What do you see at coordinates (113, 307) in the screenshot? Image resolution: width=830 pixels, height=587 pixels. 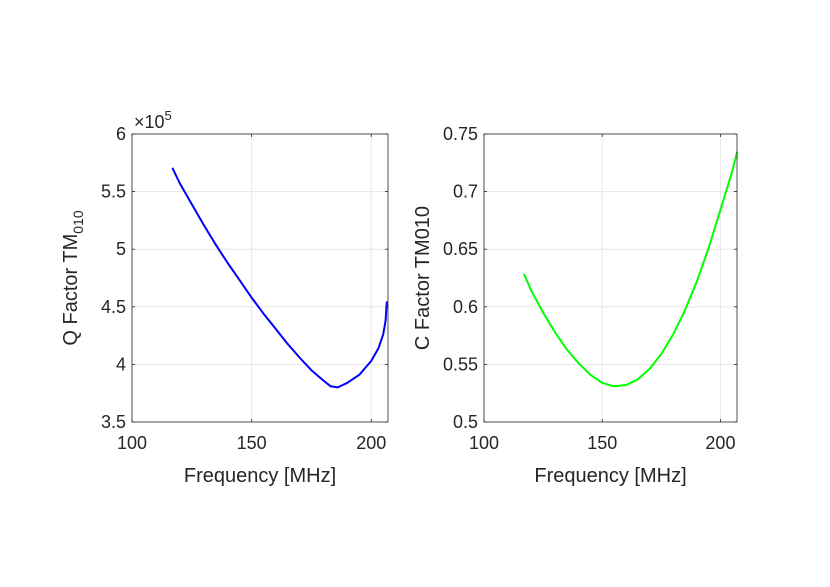 I see `q-factor-y-tick-label: 4.5` at bounding box center [113, 307].